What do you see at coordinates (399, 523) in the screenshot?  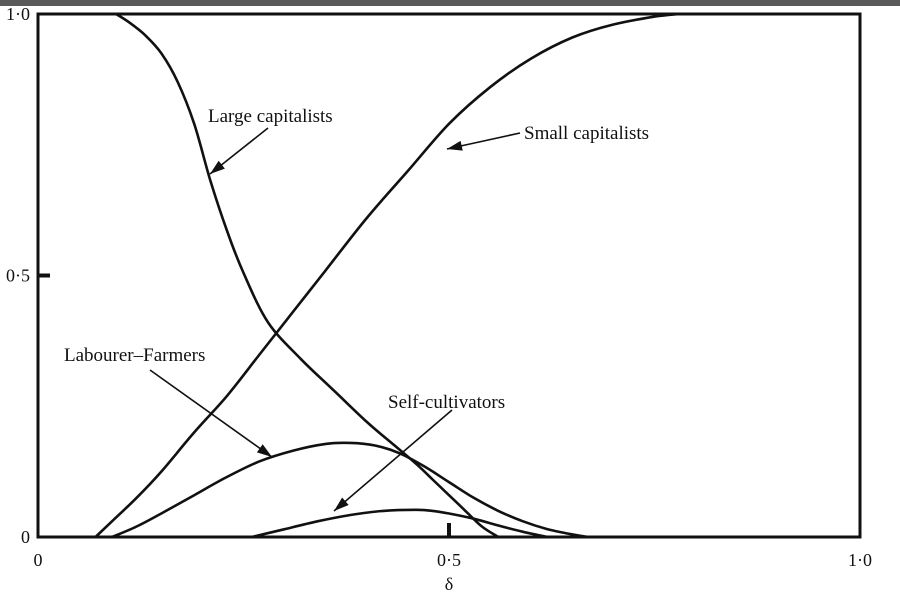 I see `series-line-self-cultivators` at bounding box center [399, 523].